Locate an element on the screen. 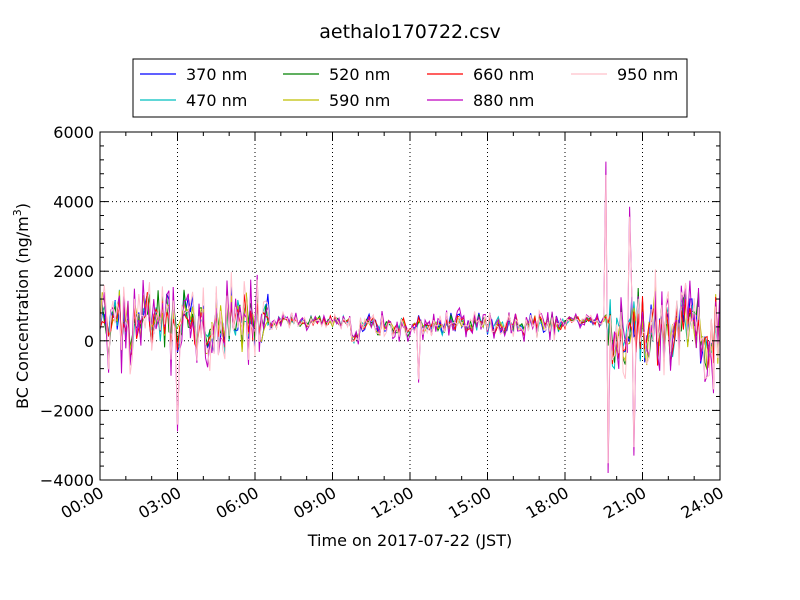 This screenshot has height=600, width=800. x-axis-label: Time on 2017-07-22 (JST) is located at coordinates (409, 540).